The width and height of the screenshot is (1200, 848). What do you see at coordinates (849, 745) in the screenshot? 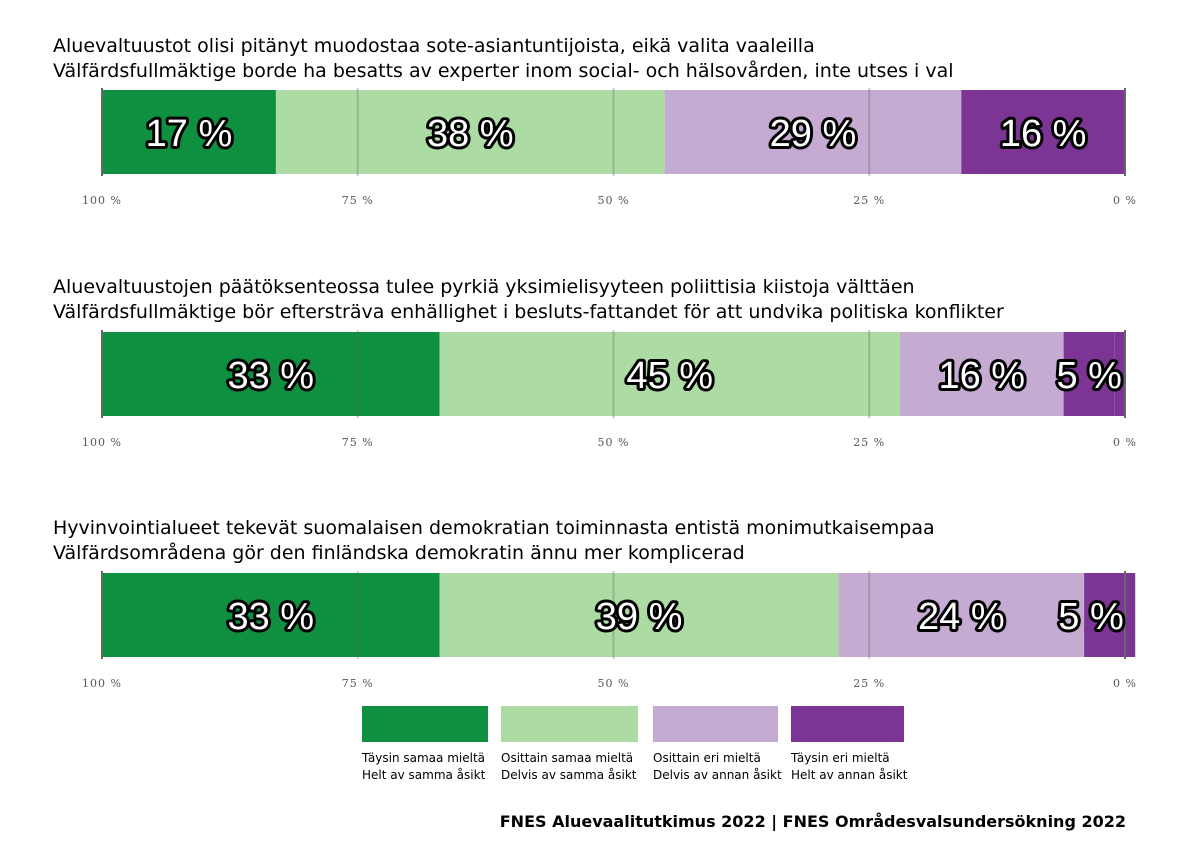
I see `legend-item: Täysin eri mieltä Helt av annan åsikt` at bounding box center [849, 745].